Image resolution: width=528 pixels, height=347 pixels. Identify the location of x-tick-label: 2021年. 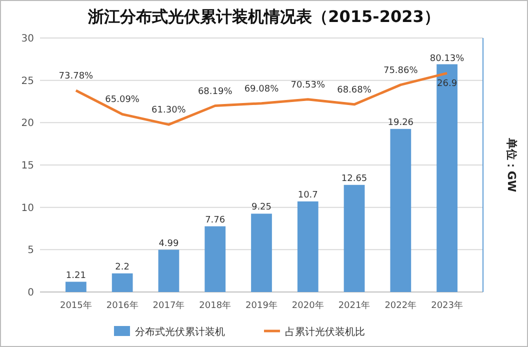
(354, 305).